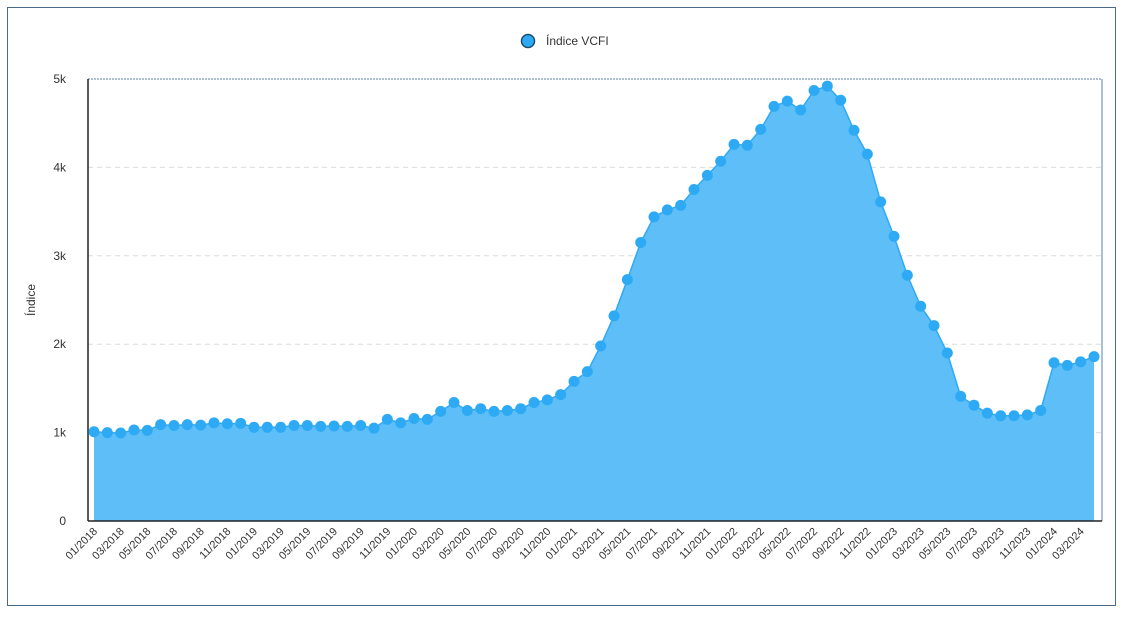 This screenshot has height=617, width=1126. Describe the element at coordinates (60, 344) in the screenshot. I see `y-tick-label: 2k` at that location.